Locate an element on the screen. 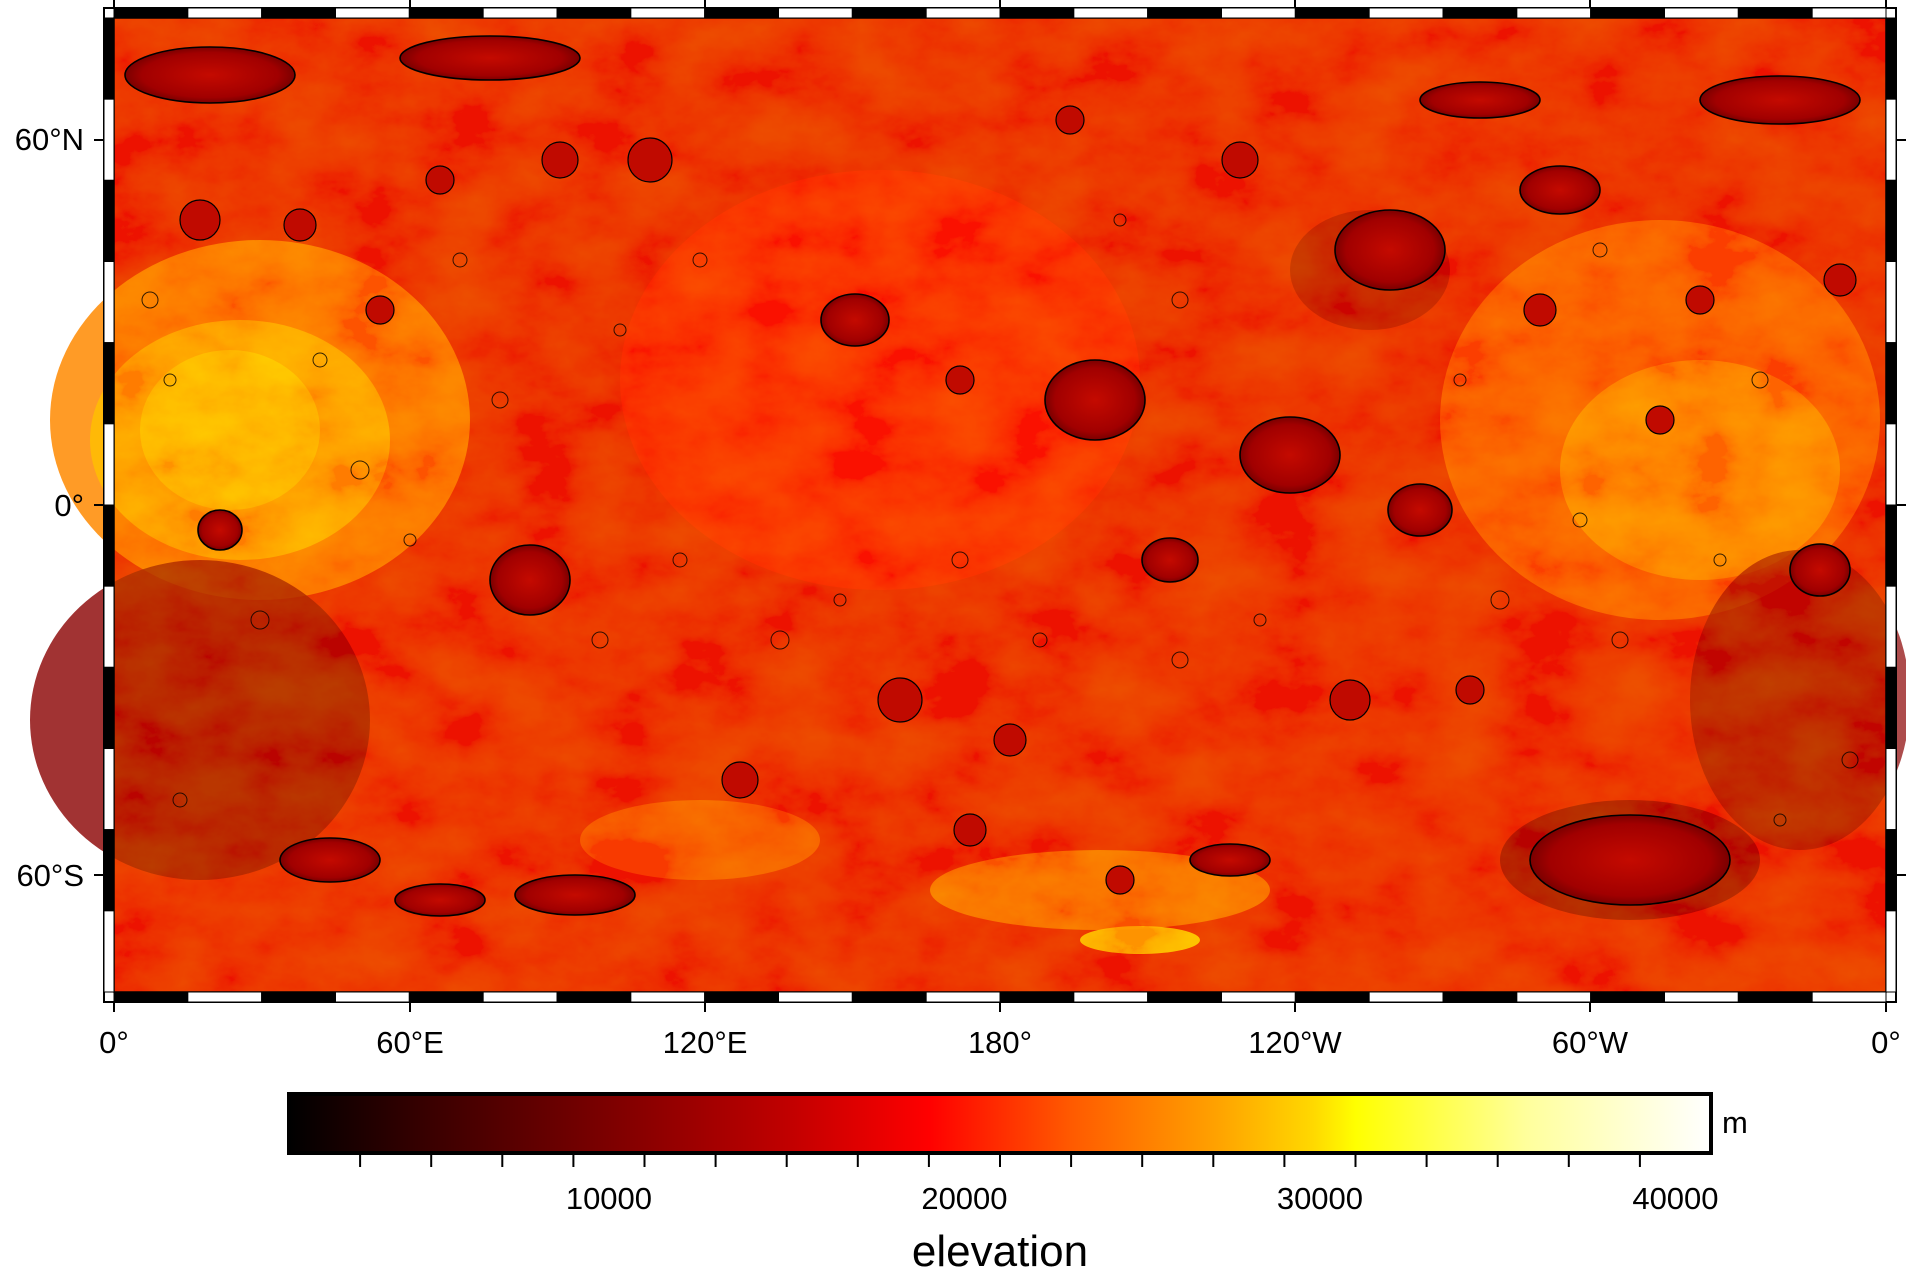  lat-label-60n: 60°N is located at coordinates (49, 139).